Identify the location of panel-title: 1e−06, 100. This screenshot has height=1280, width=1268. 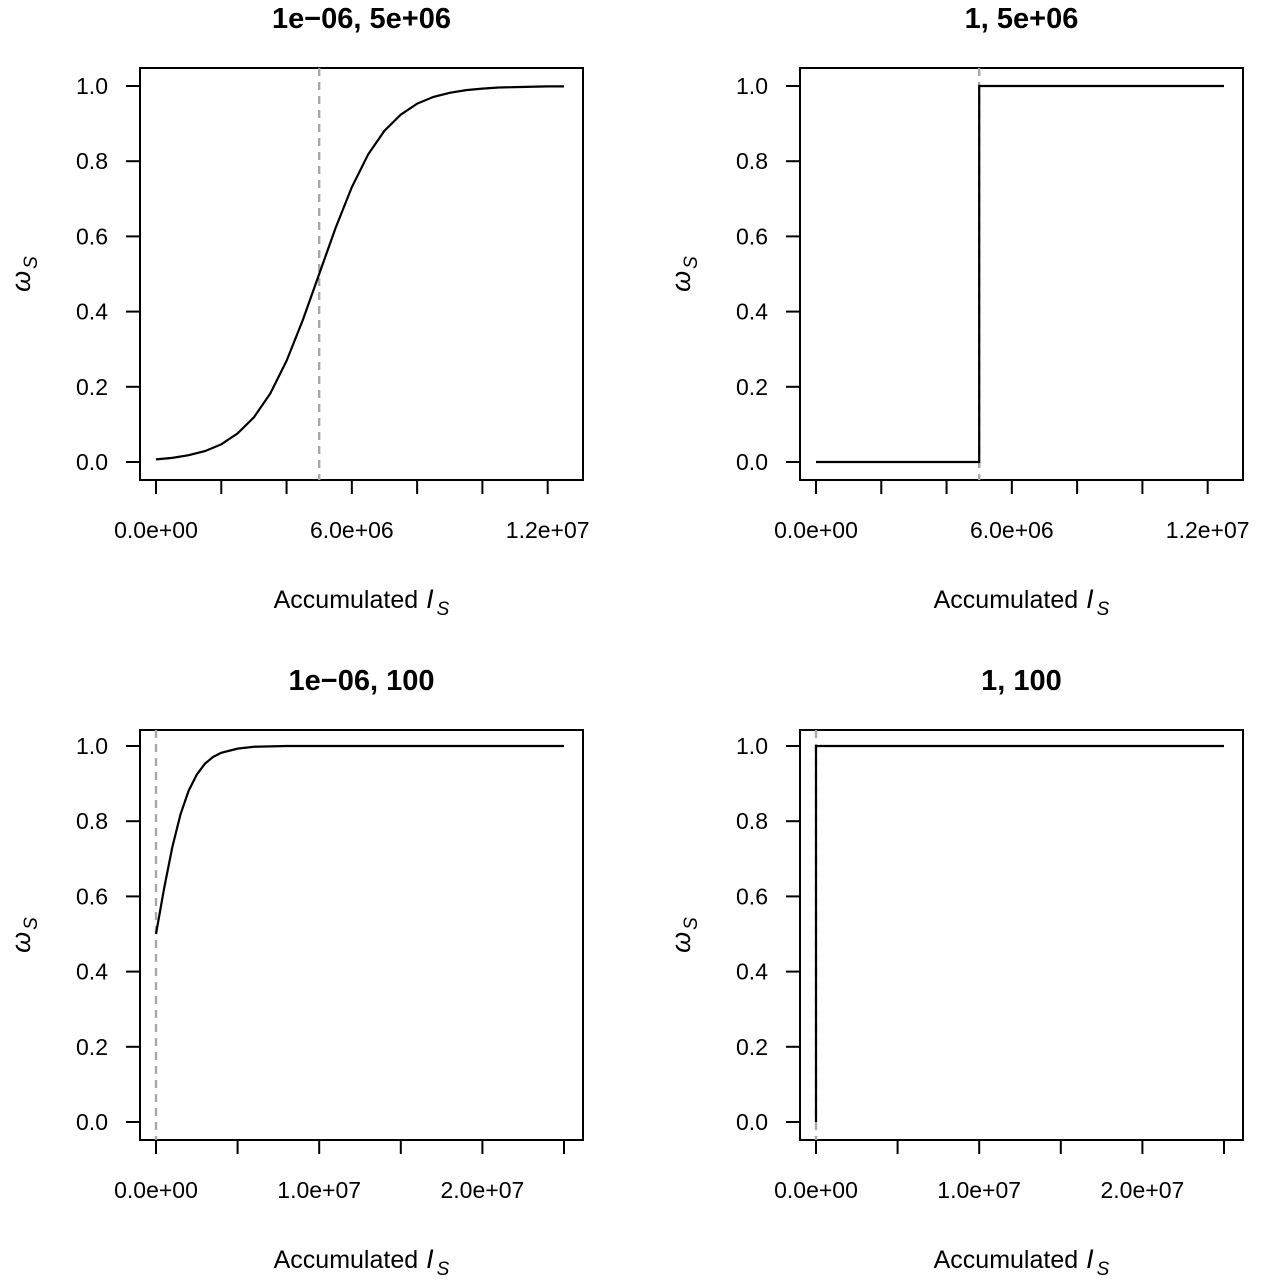
(362, 681).